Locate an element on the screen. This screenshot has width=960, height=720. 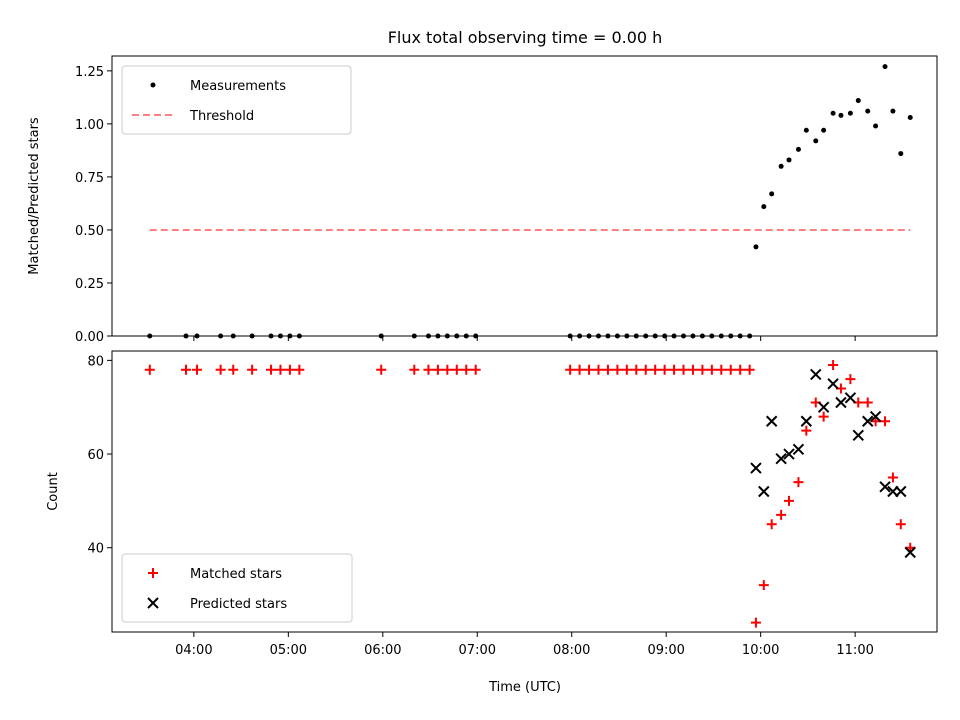
y-axis-label: Count is located at coordinates (53, 491).